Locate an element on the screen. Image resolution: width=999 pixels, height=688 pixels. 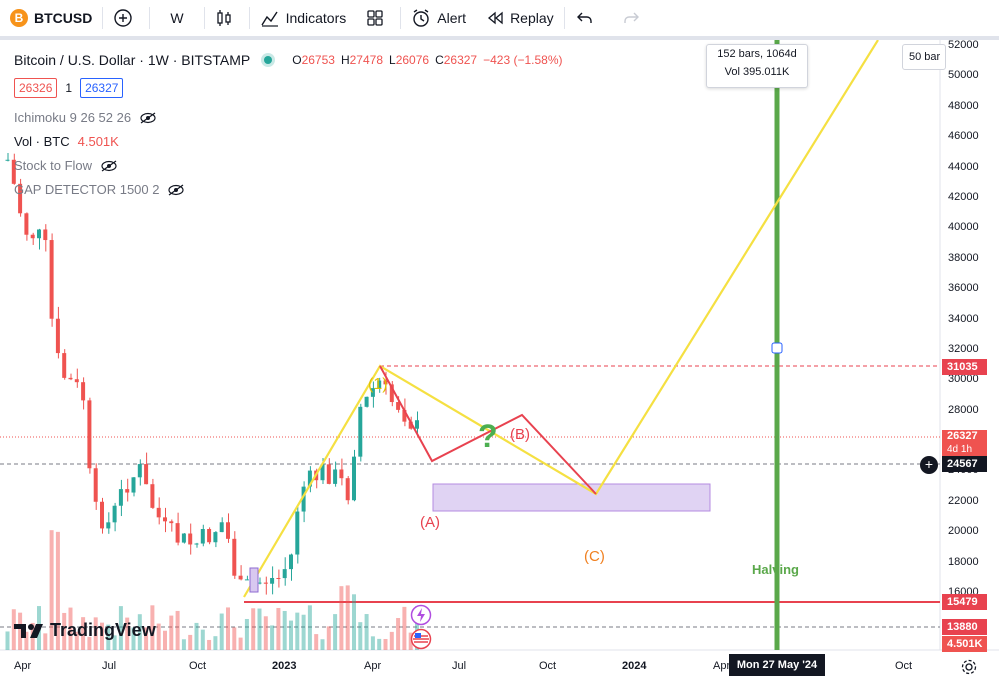
wave-a-label: (A) is located at coordinates (430, 522).